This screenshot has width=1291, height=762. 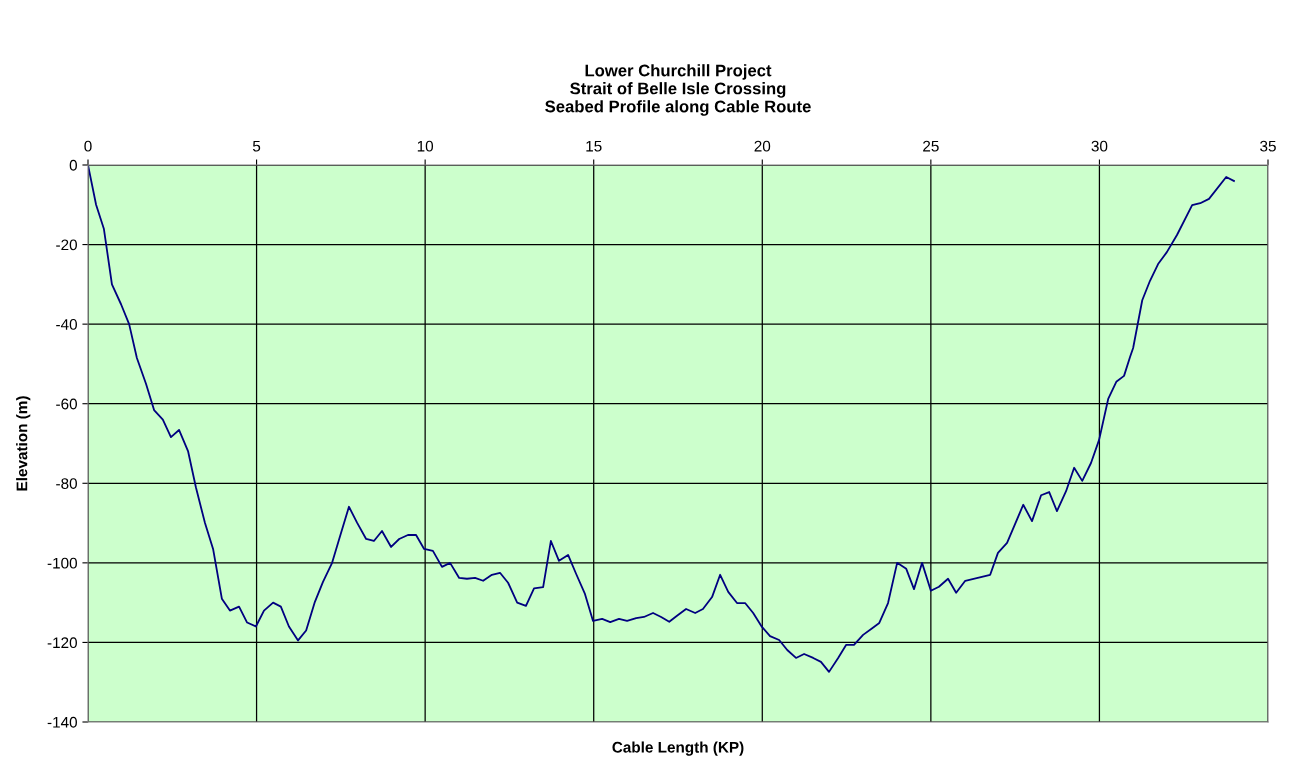 I want to click on x-tick-label: 0, so click(x=88, y=146).